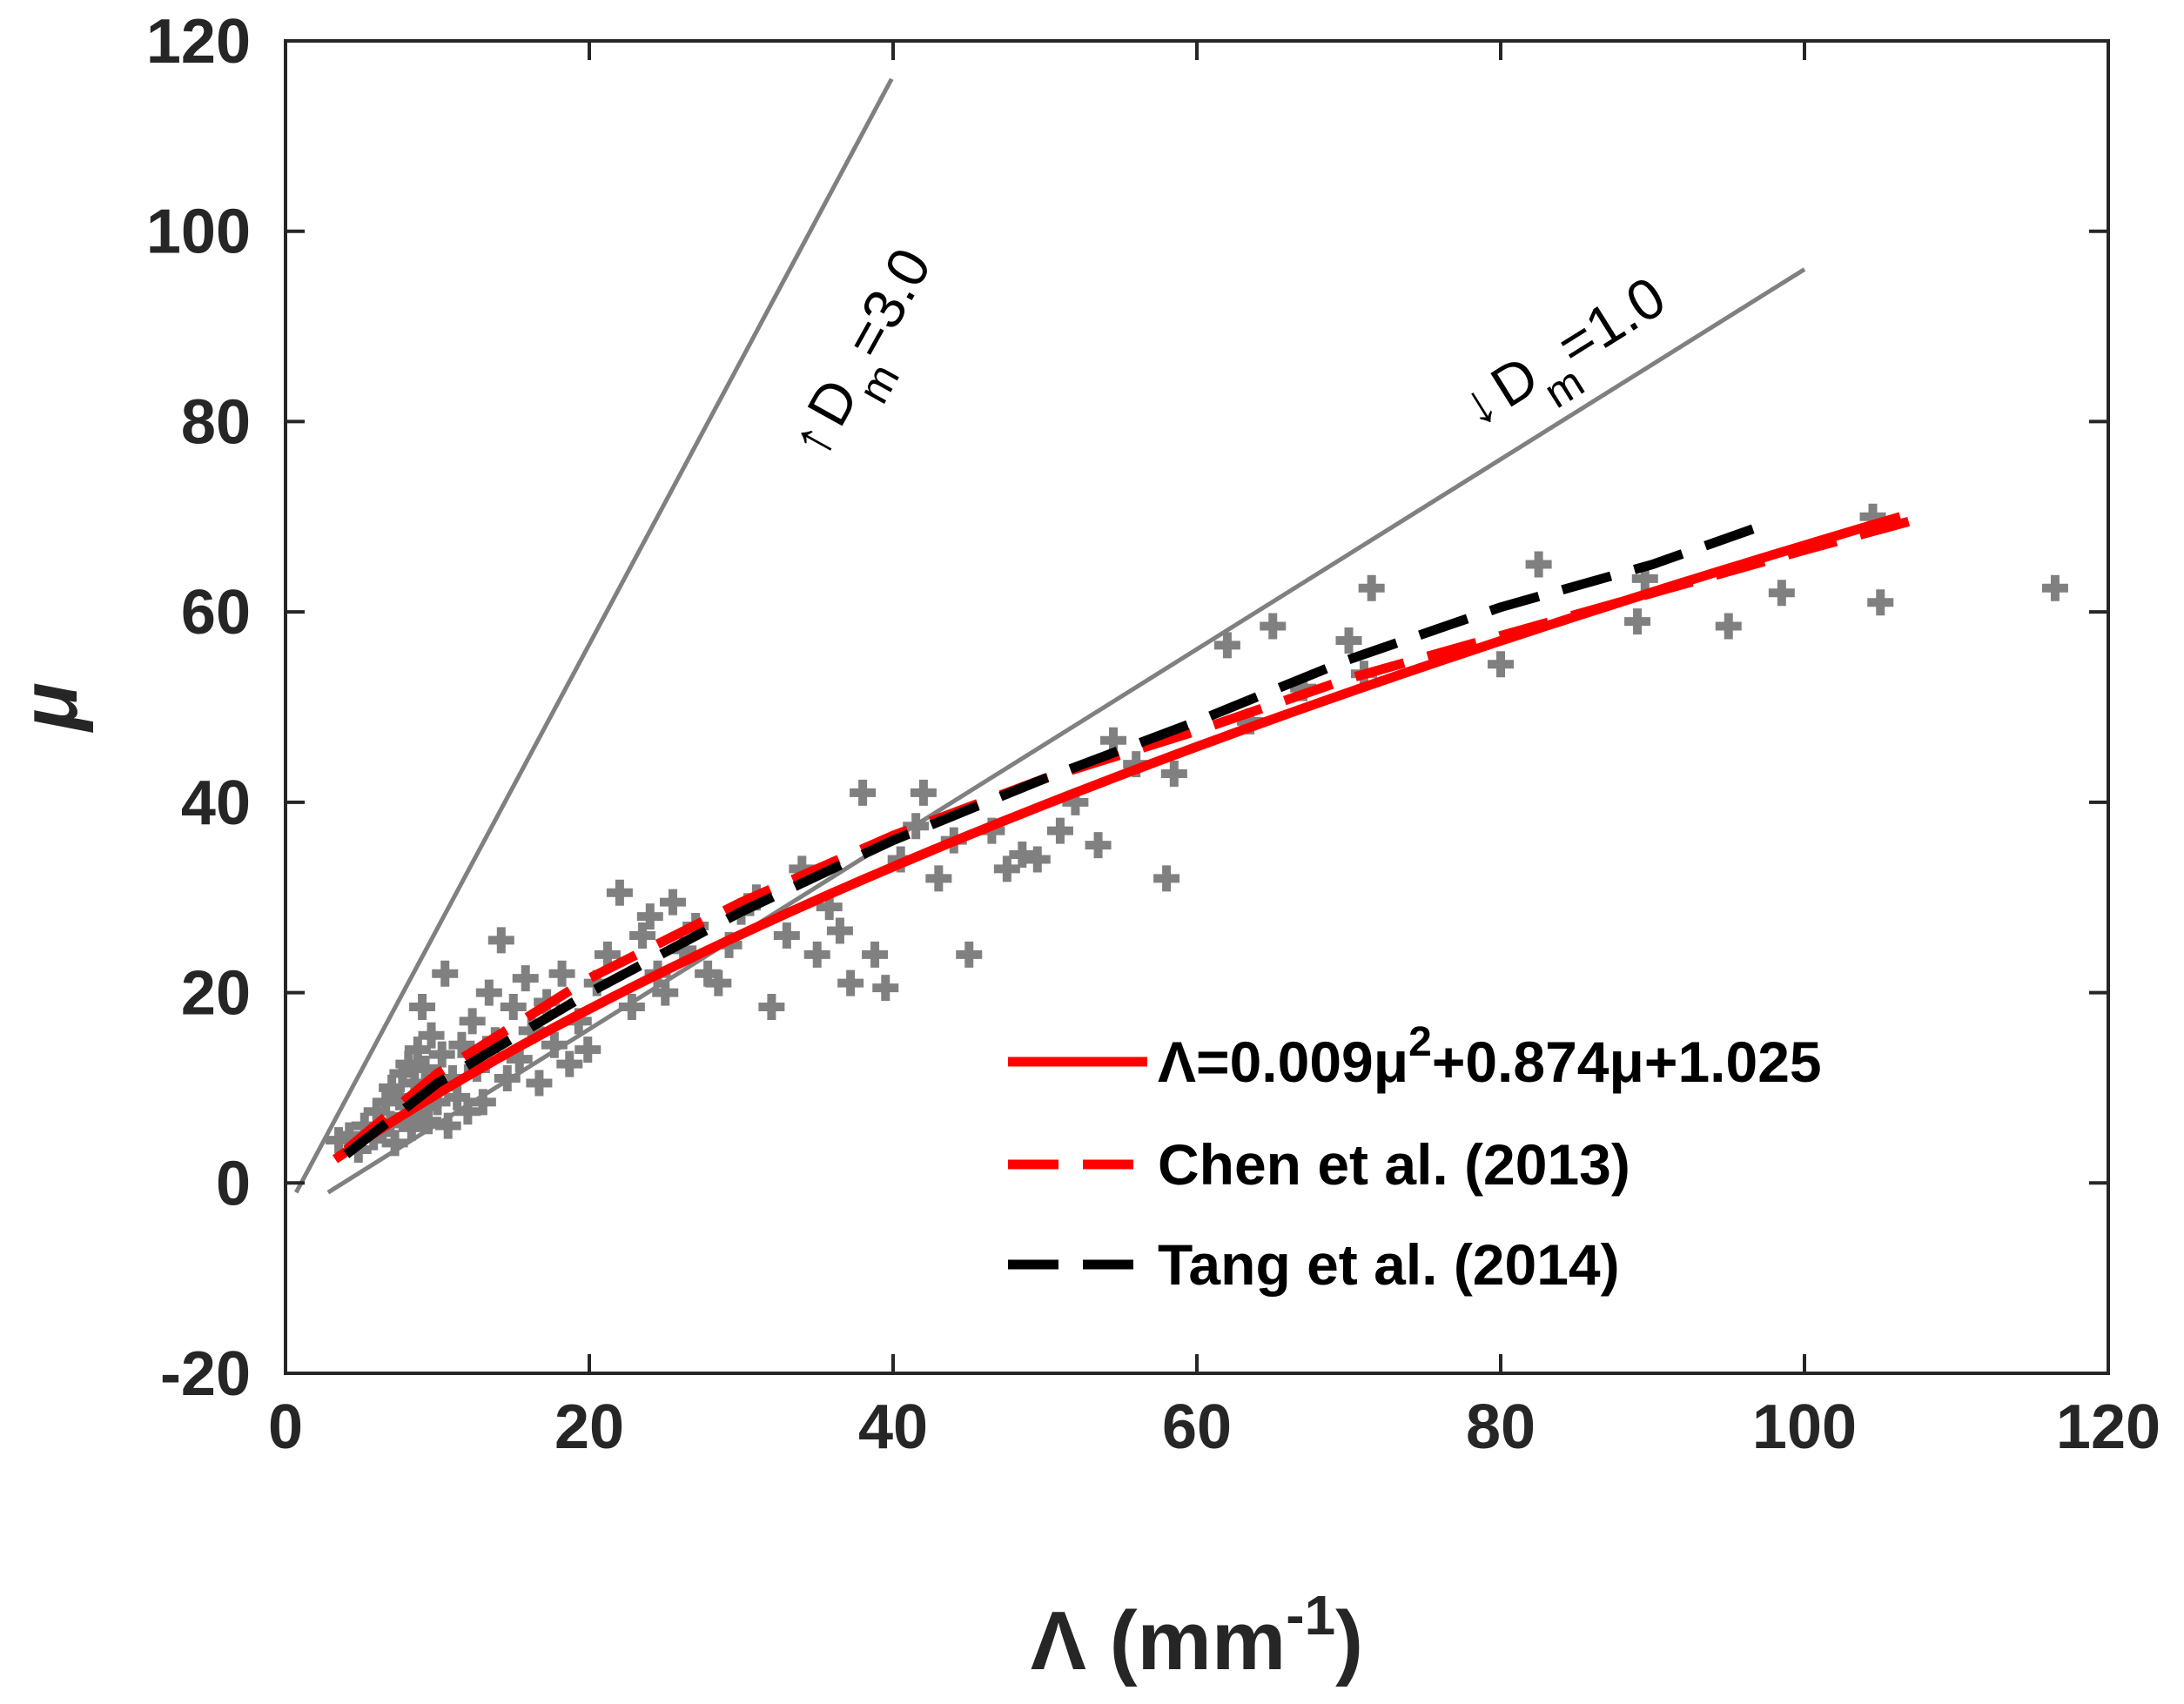 Image resolution: width=2184 pixels, height=1704 pixels. I want to click on y-tick-label: 40, so click(216, 803).